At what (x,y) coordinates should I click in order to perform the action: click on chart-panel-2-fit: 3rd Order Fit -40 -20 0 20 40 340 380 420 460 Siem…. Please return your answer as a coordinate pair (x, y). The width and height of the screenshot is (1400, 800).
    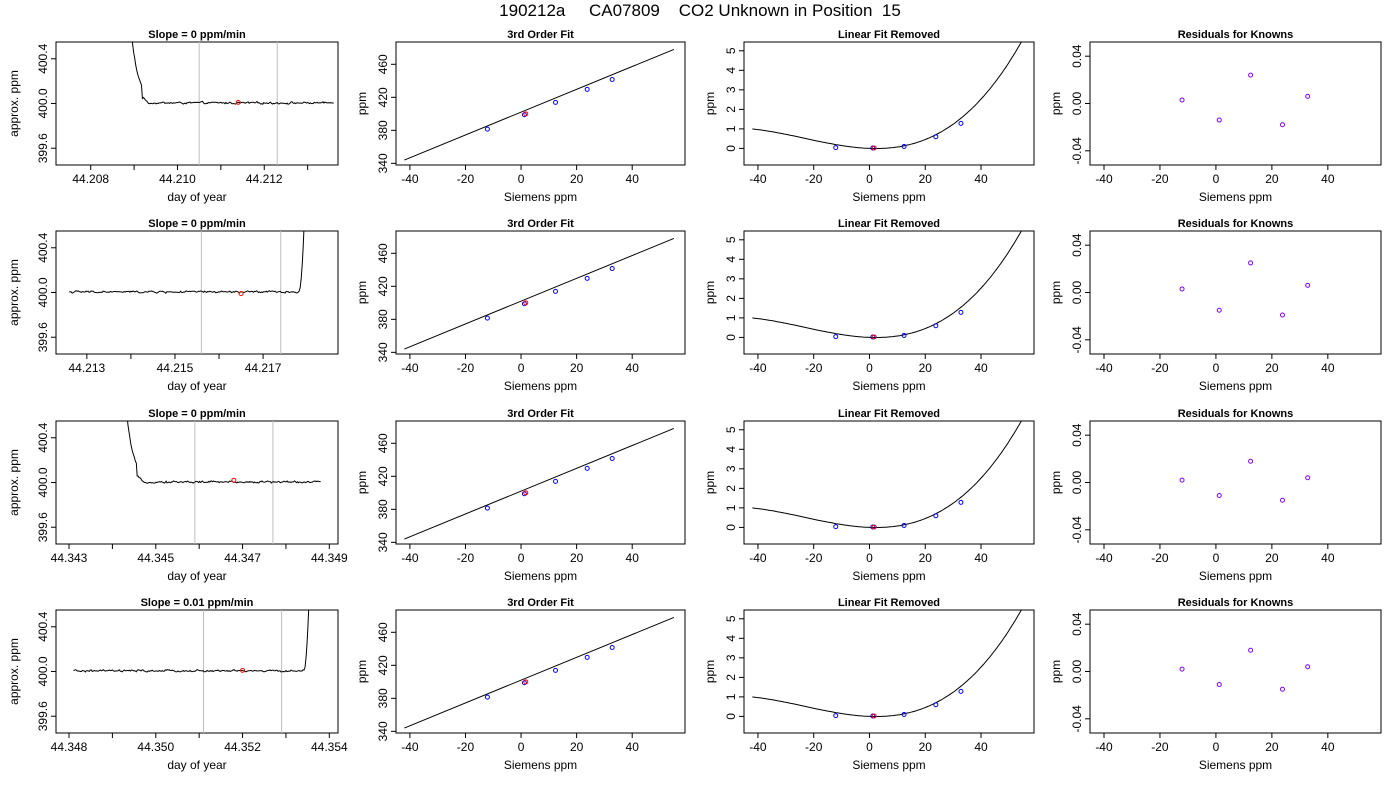
    Looking at the image, I should click on (520, 305).